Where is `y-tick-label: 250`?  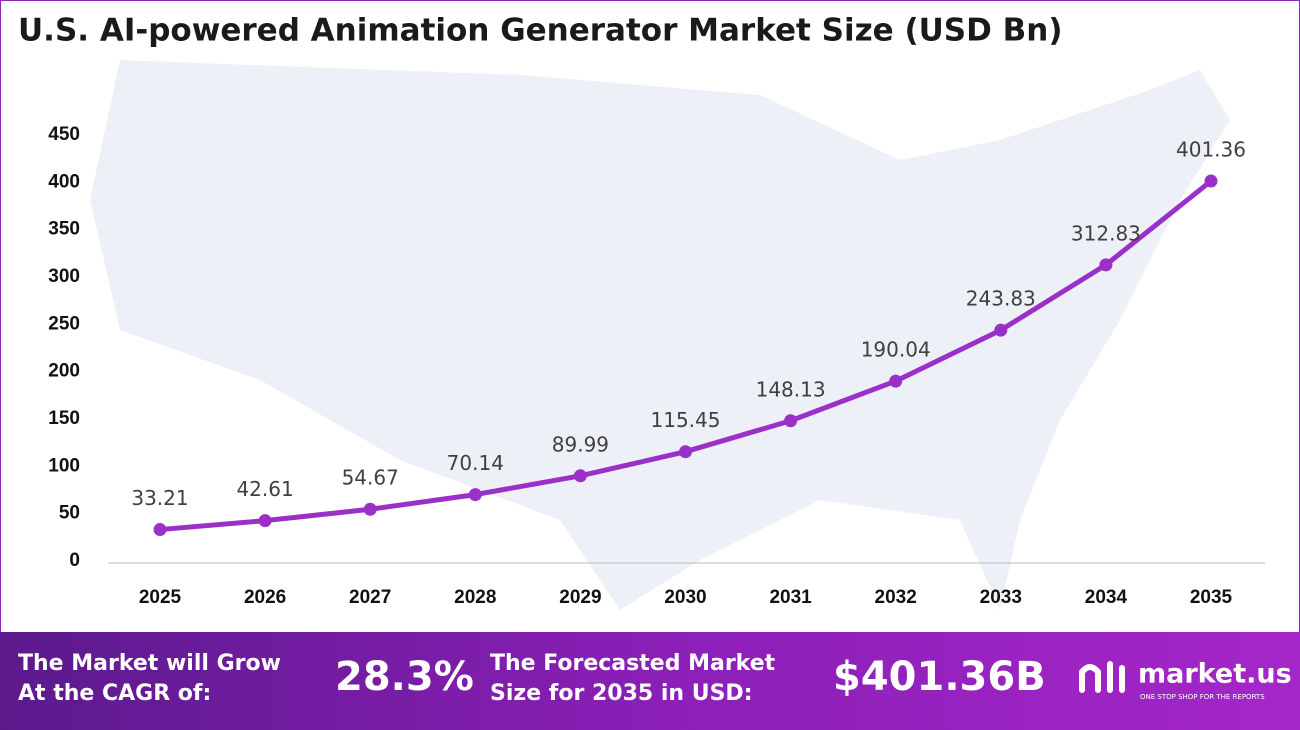 y-tick-label: 250 is located at coordinates (64, 323).